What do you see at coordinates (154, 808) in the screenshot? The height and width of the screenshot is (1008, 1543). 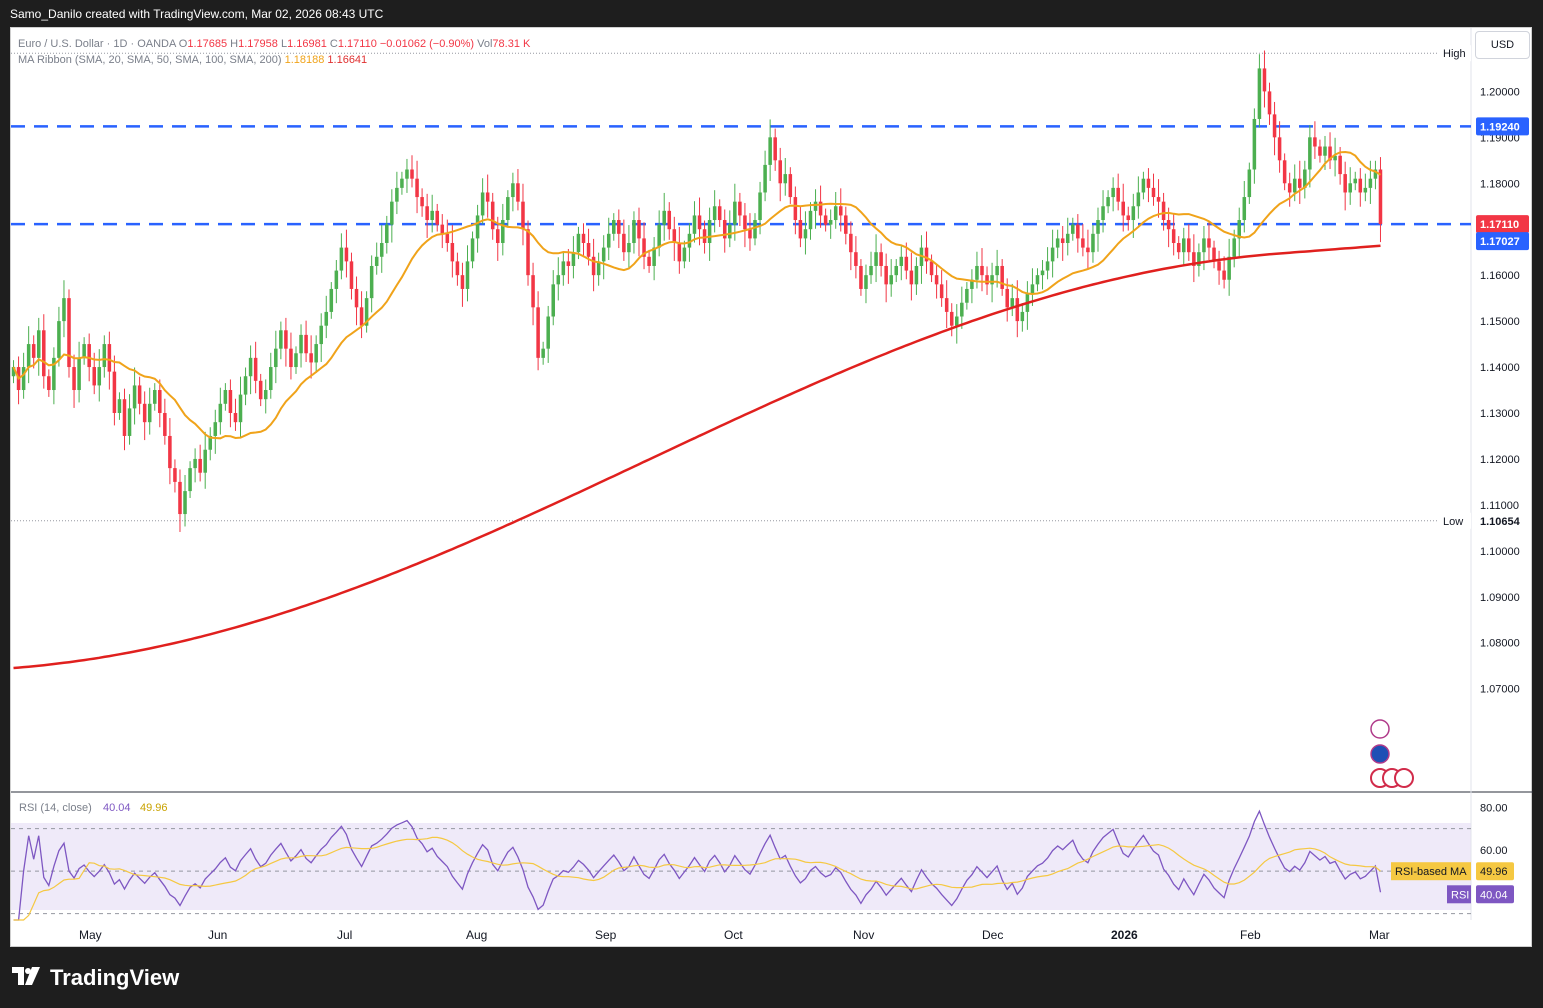 I see `rsi-header-ma-value: 49.96` at bounding box center [154, 808].